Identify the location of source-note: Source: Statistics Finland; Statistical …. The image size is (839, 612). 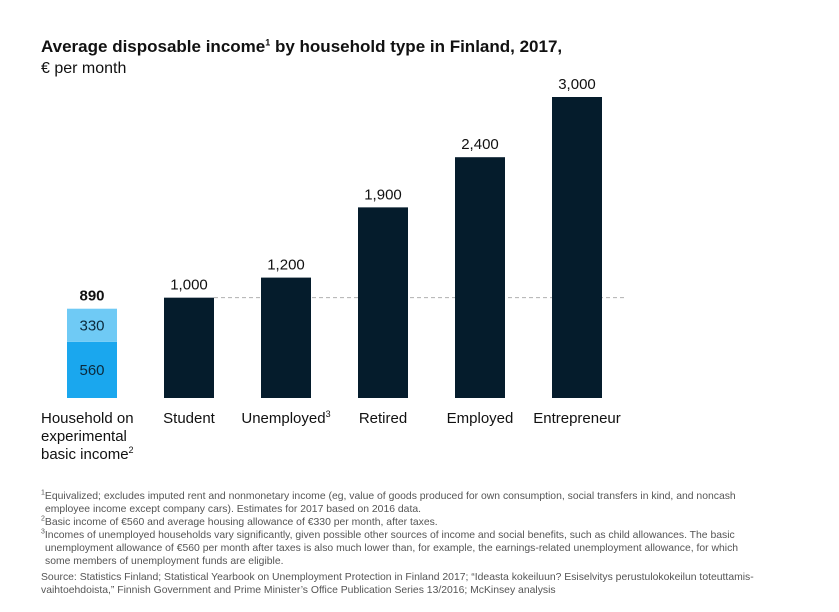
(436, 584).